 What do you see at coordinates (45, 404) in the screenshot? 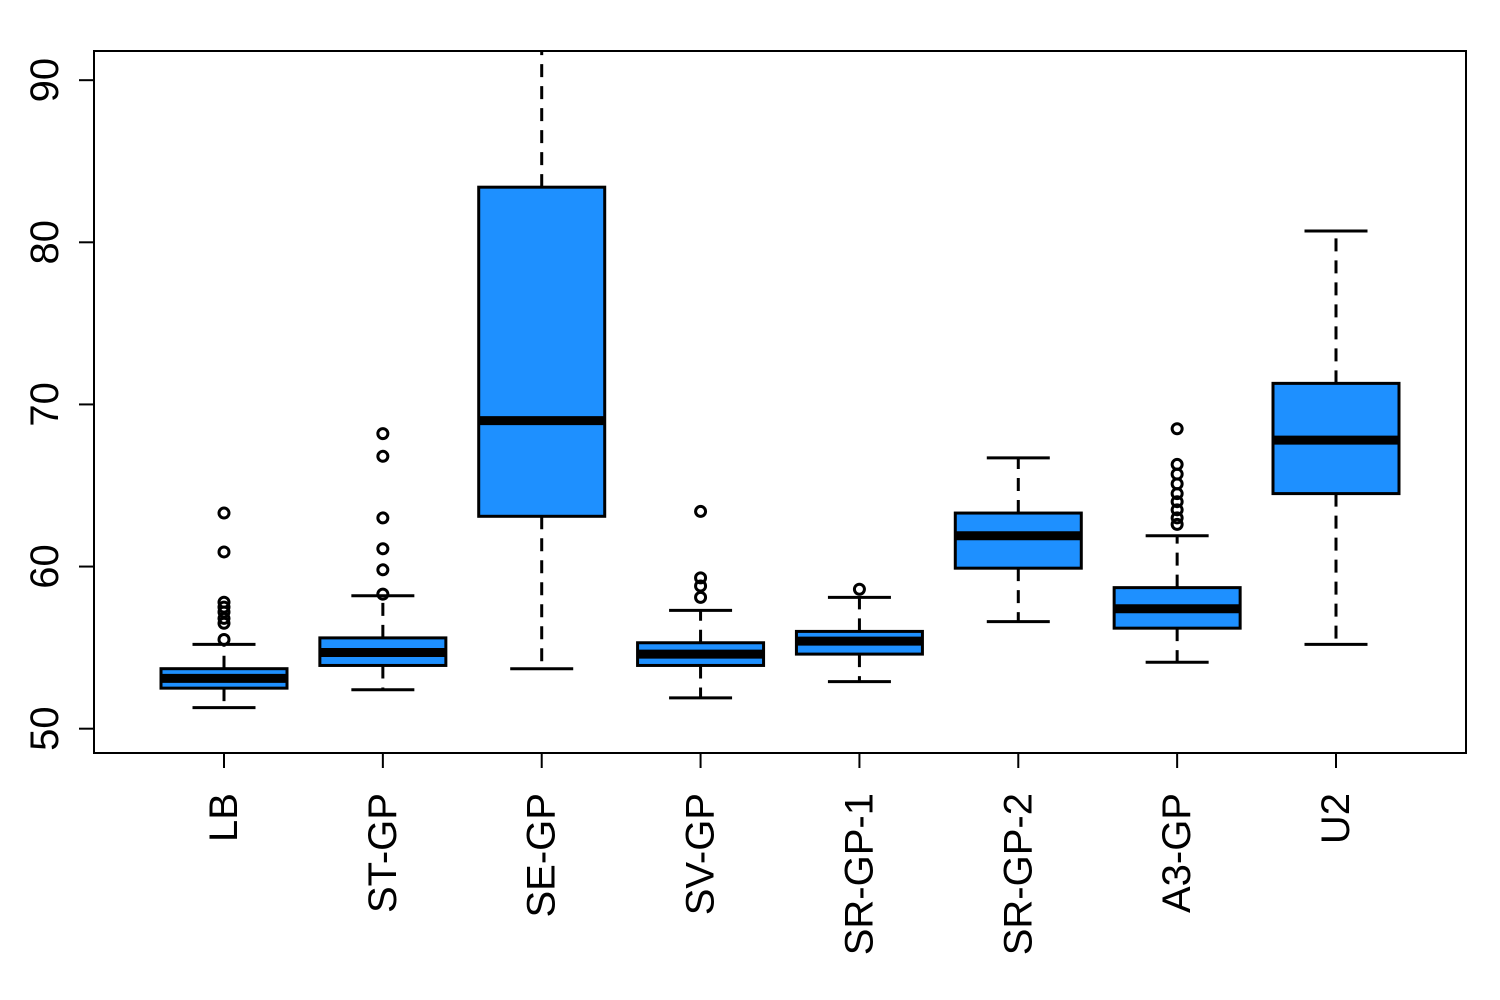
I see `y-tick-label: 70` at bounding box center [45, 404].